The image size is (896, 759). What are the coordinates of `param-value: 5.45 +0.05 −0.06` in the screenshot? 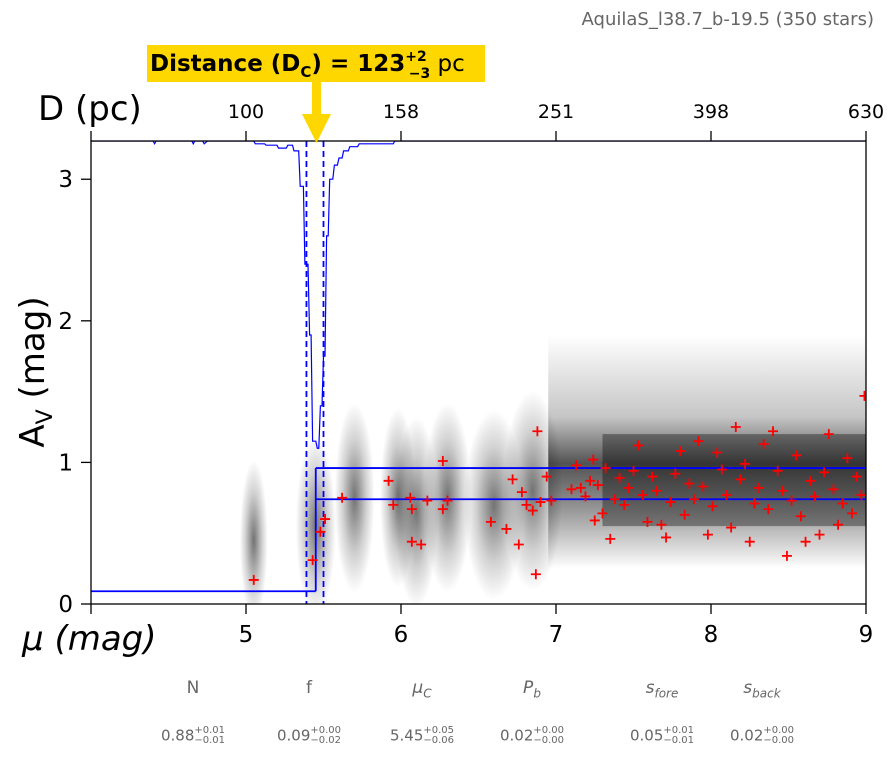 It's located at (422, 735).